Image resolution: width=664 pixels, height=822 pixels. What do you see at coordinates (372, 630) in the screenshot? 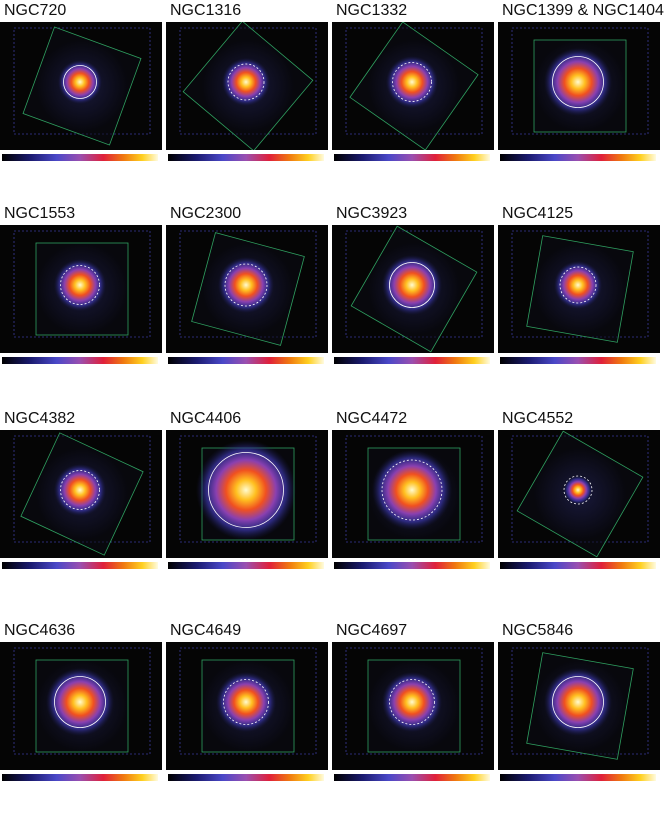
I see `panel-label: NGC4697` at bounding box center [372, 630].